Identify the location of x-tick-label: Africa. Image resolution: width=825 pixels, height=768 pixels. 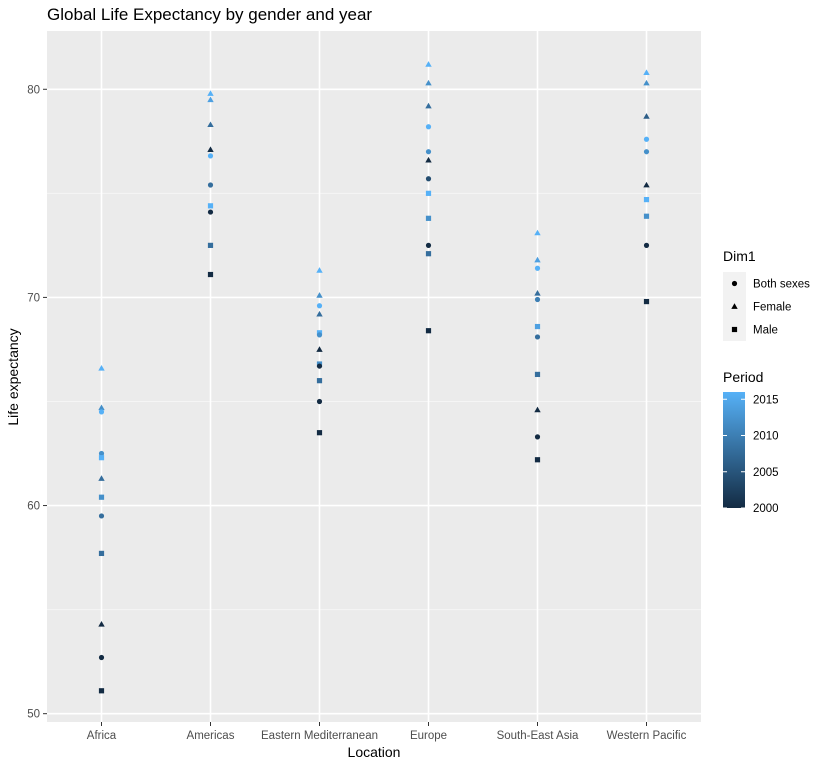
(102, 736).